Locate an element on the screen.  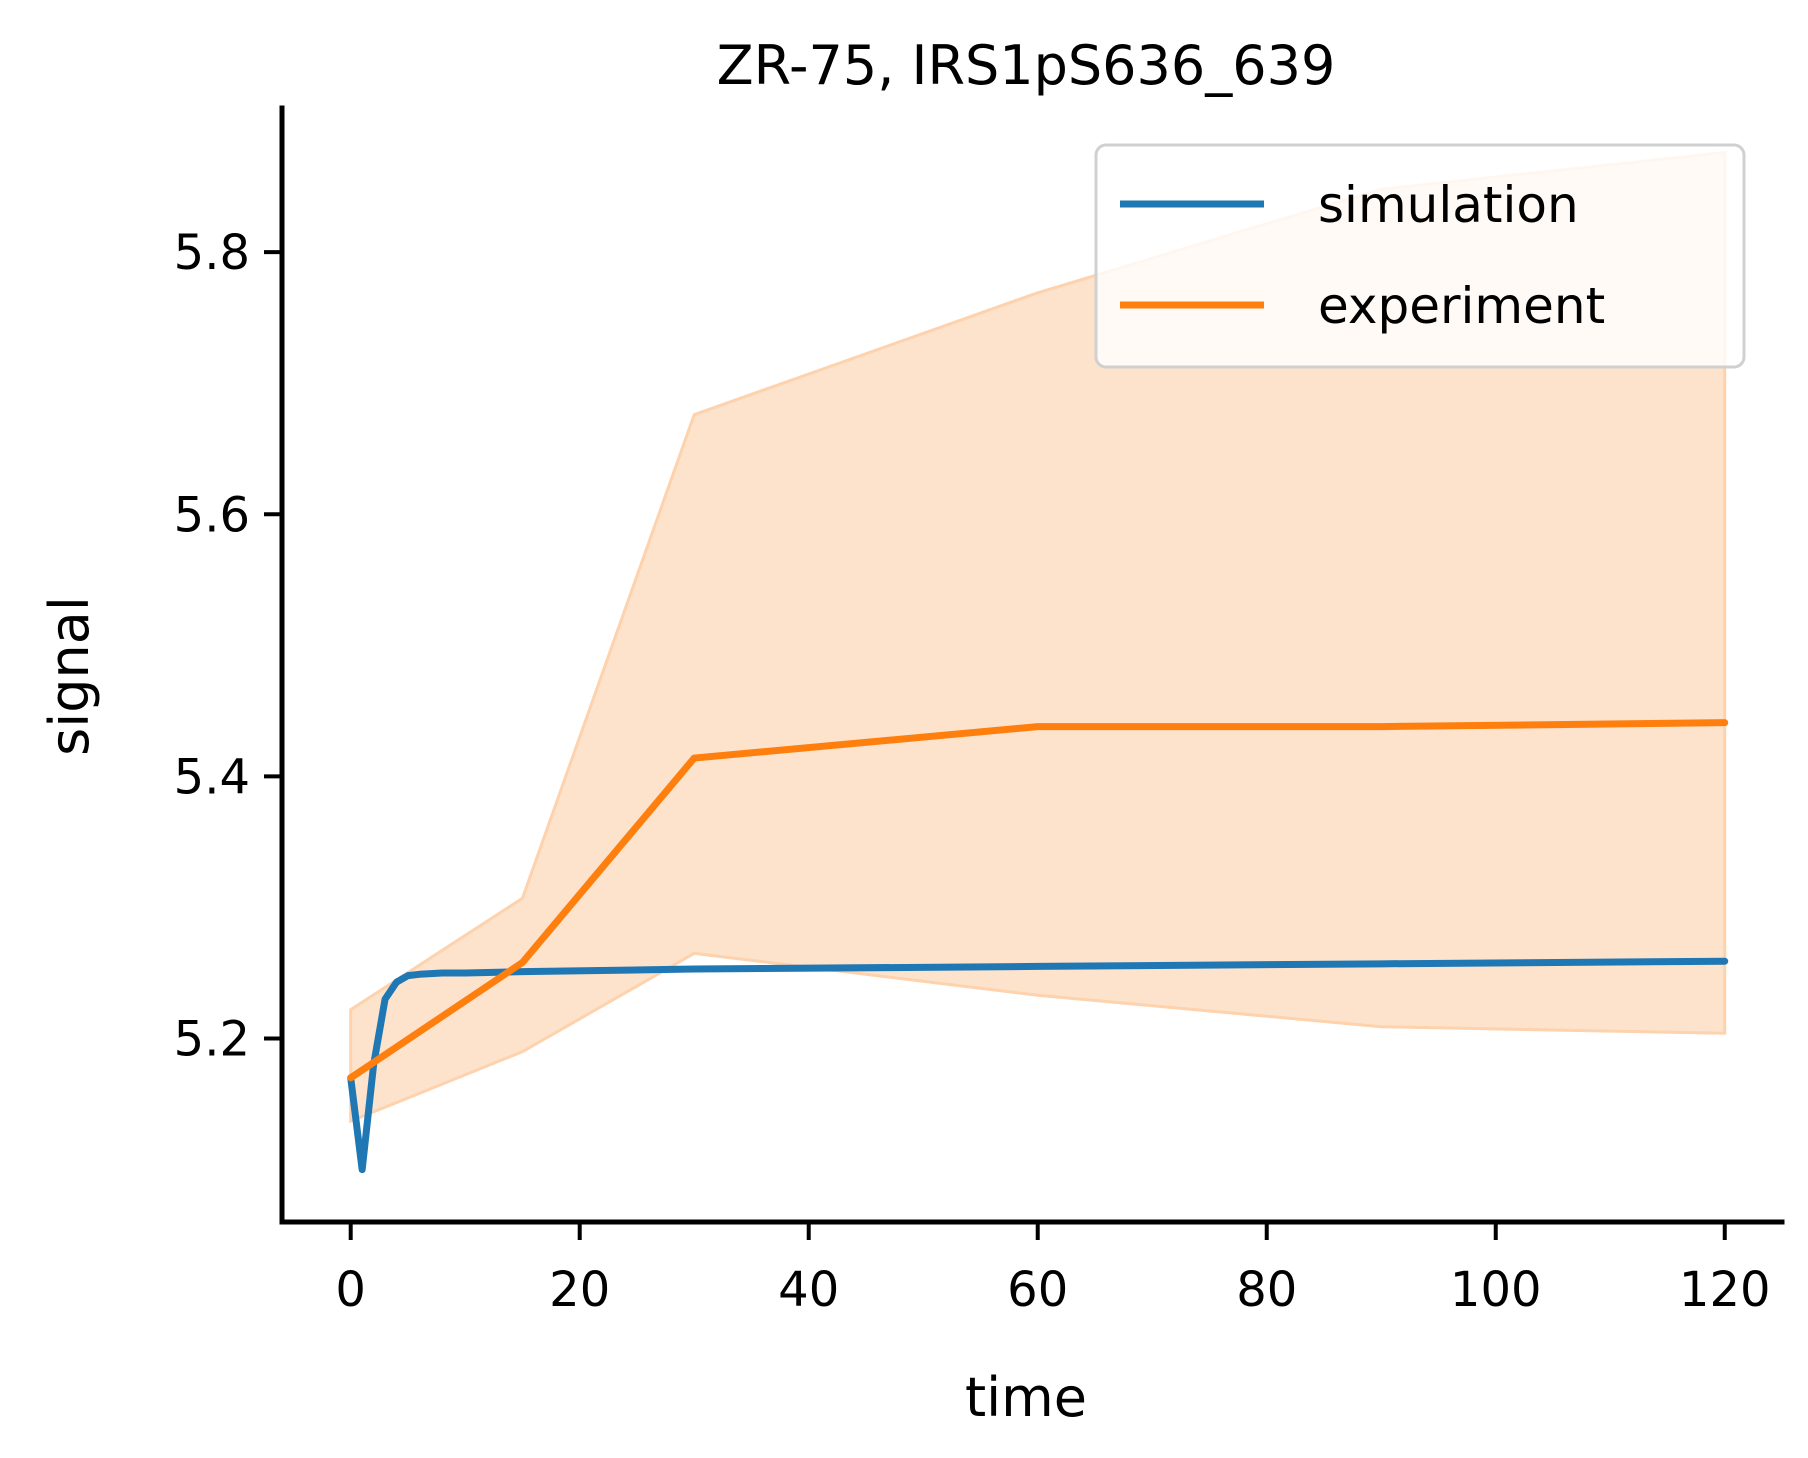
series-line-simulation is located at coordinates (1038, 1065).